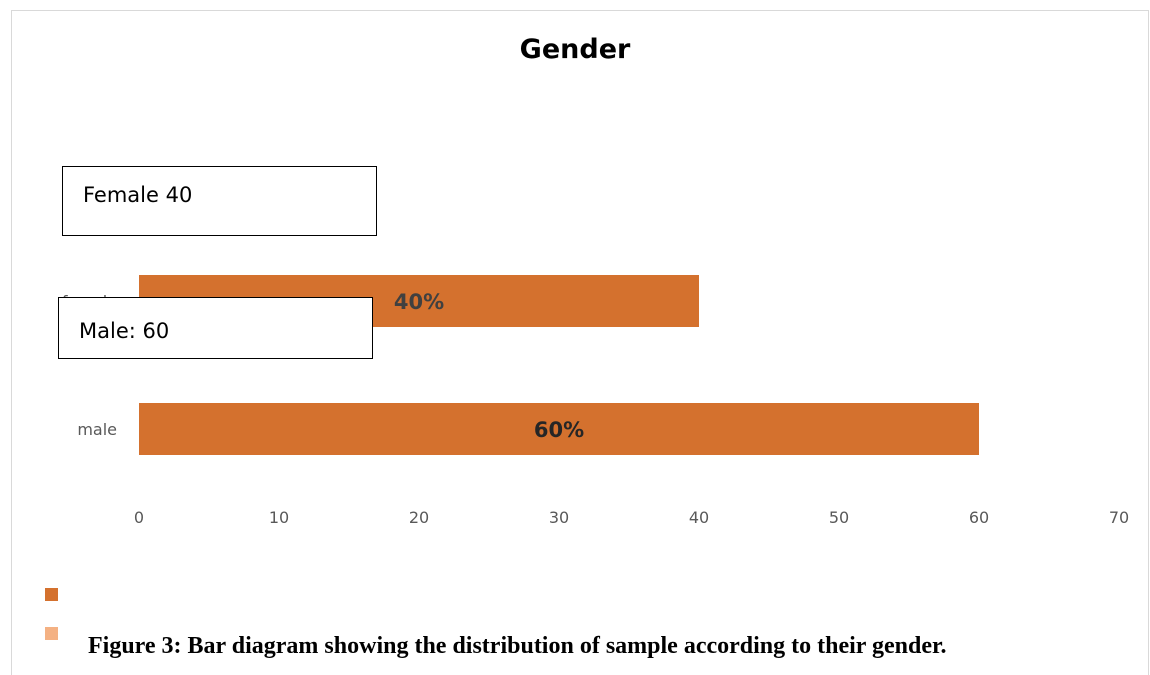  Describe the element at coordinates (419, 302) in the screenshot. I see `data-label-female: 40%` at that location.